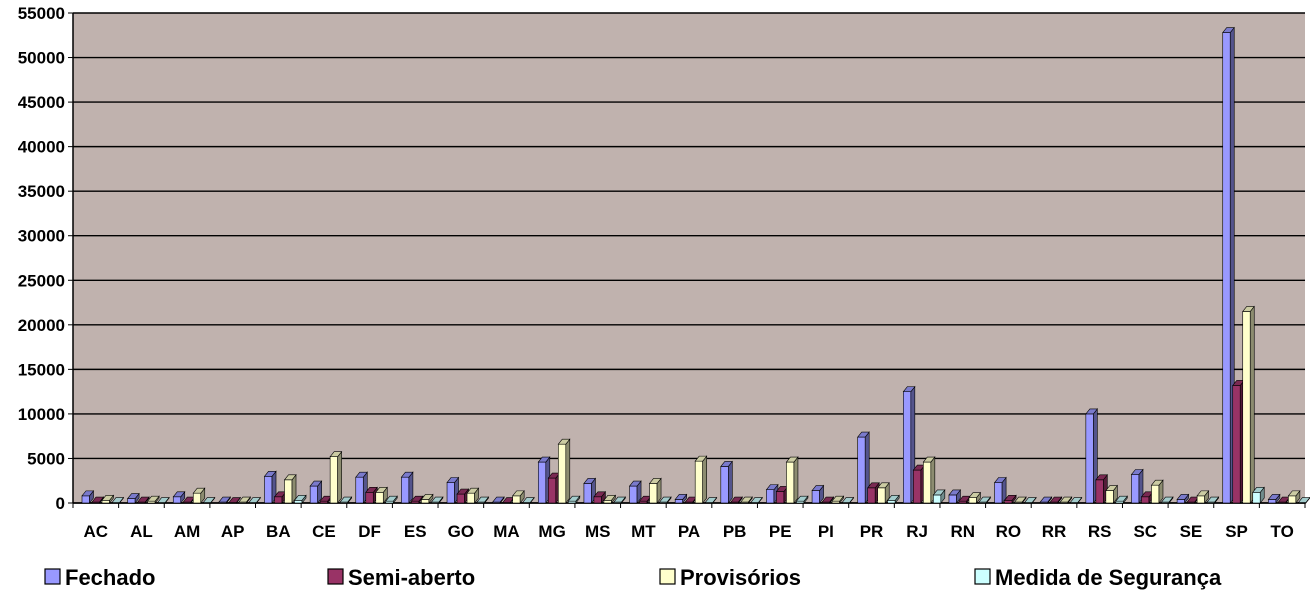 This screenshot has height=595, width=1310. I want to click on y-tick-label: 30000, so click(41, 236).